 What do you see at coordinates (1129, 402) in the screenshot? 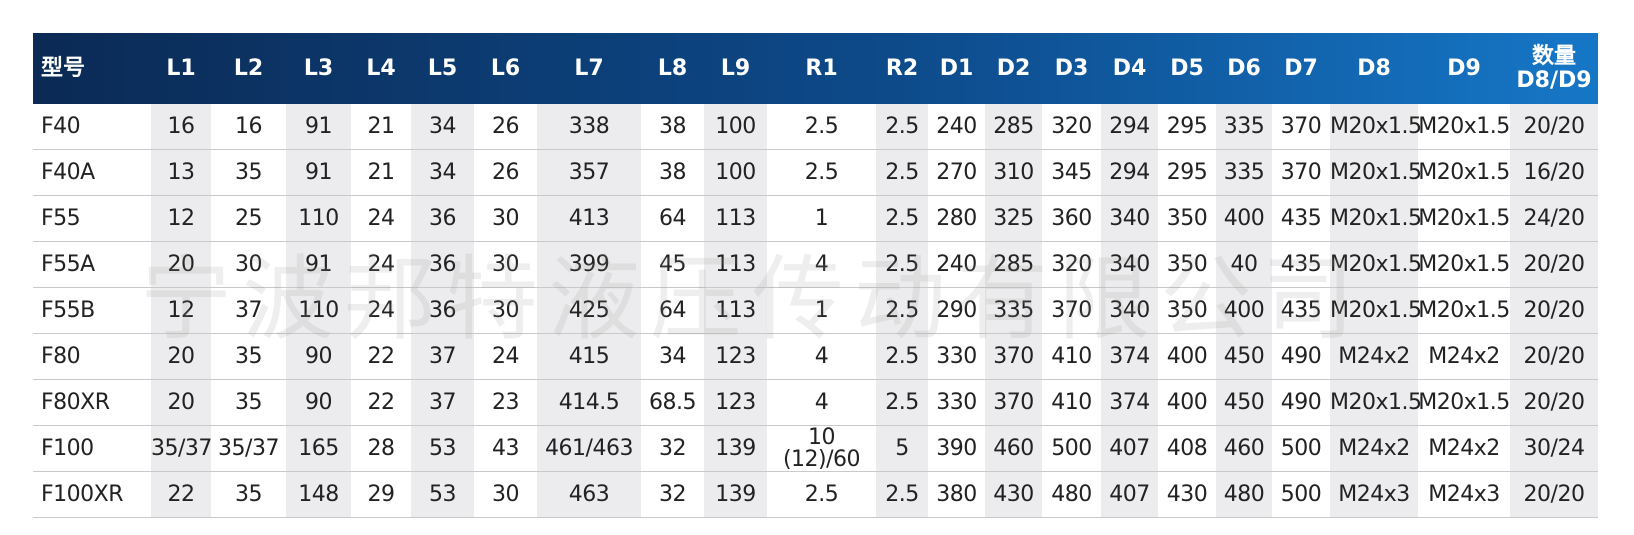
I see `table-cell: 374` at bounding box center [1129, 402].